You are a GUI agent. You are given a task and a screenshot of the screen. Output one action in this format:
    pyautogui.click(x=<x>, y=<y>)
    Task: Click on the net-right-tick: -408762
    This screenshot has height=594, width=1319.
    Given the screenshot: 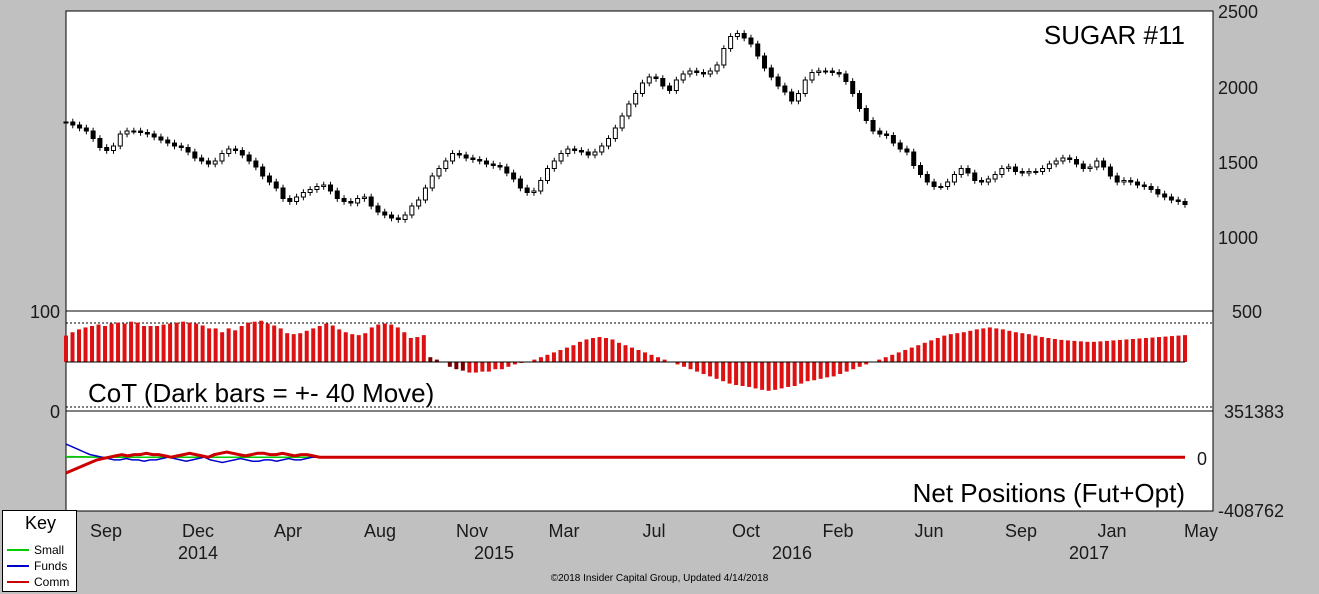 What is the action you would take?
    pyautogui.click(x=1251, y=511)
    